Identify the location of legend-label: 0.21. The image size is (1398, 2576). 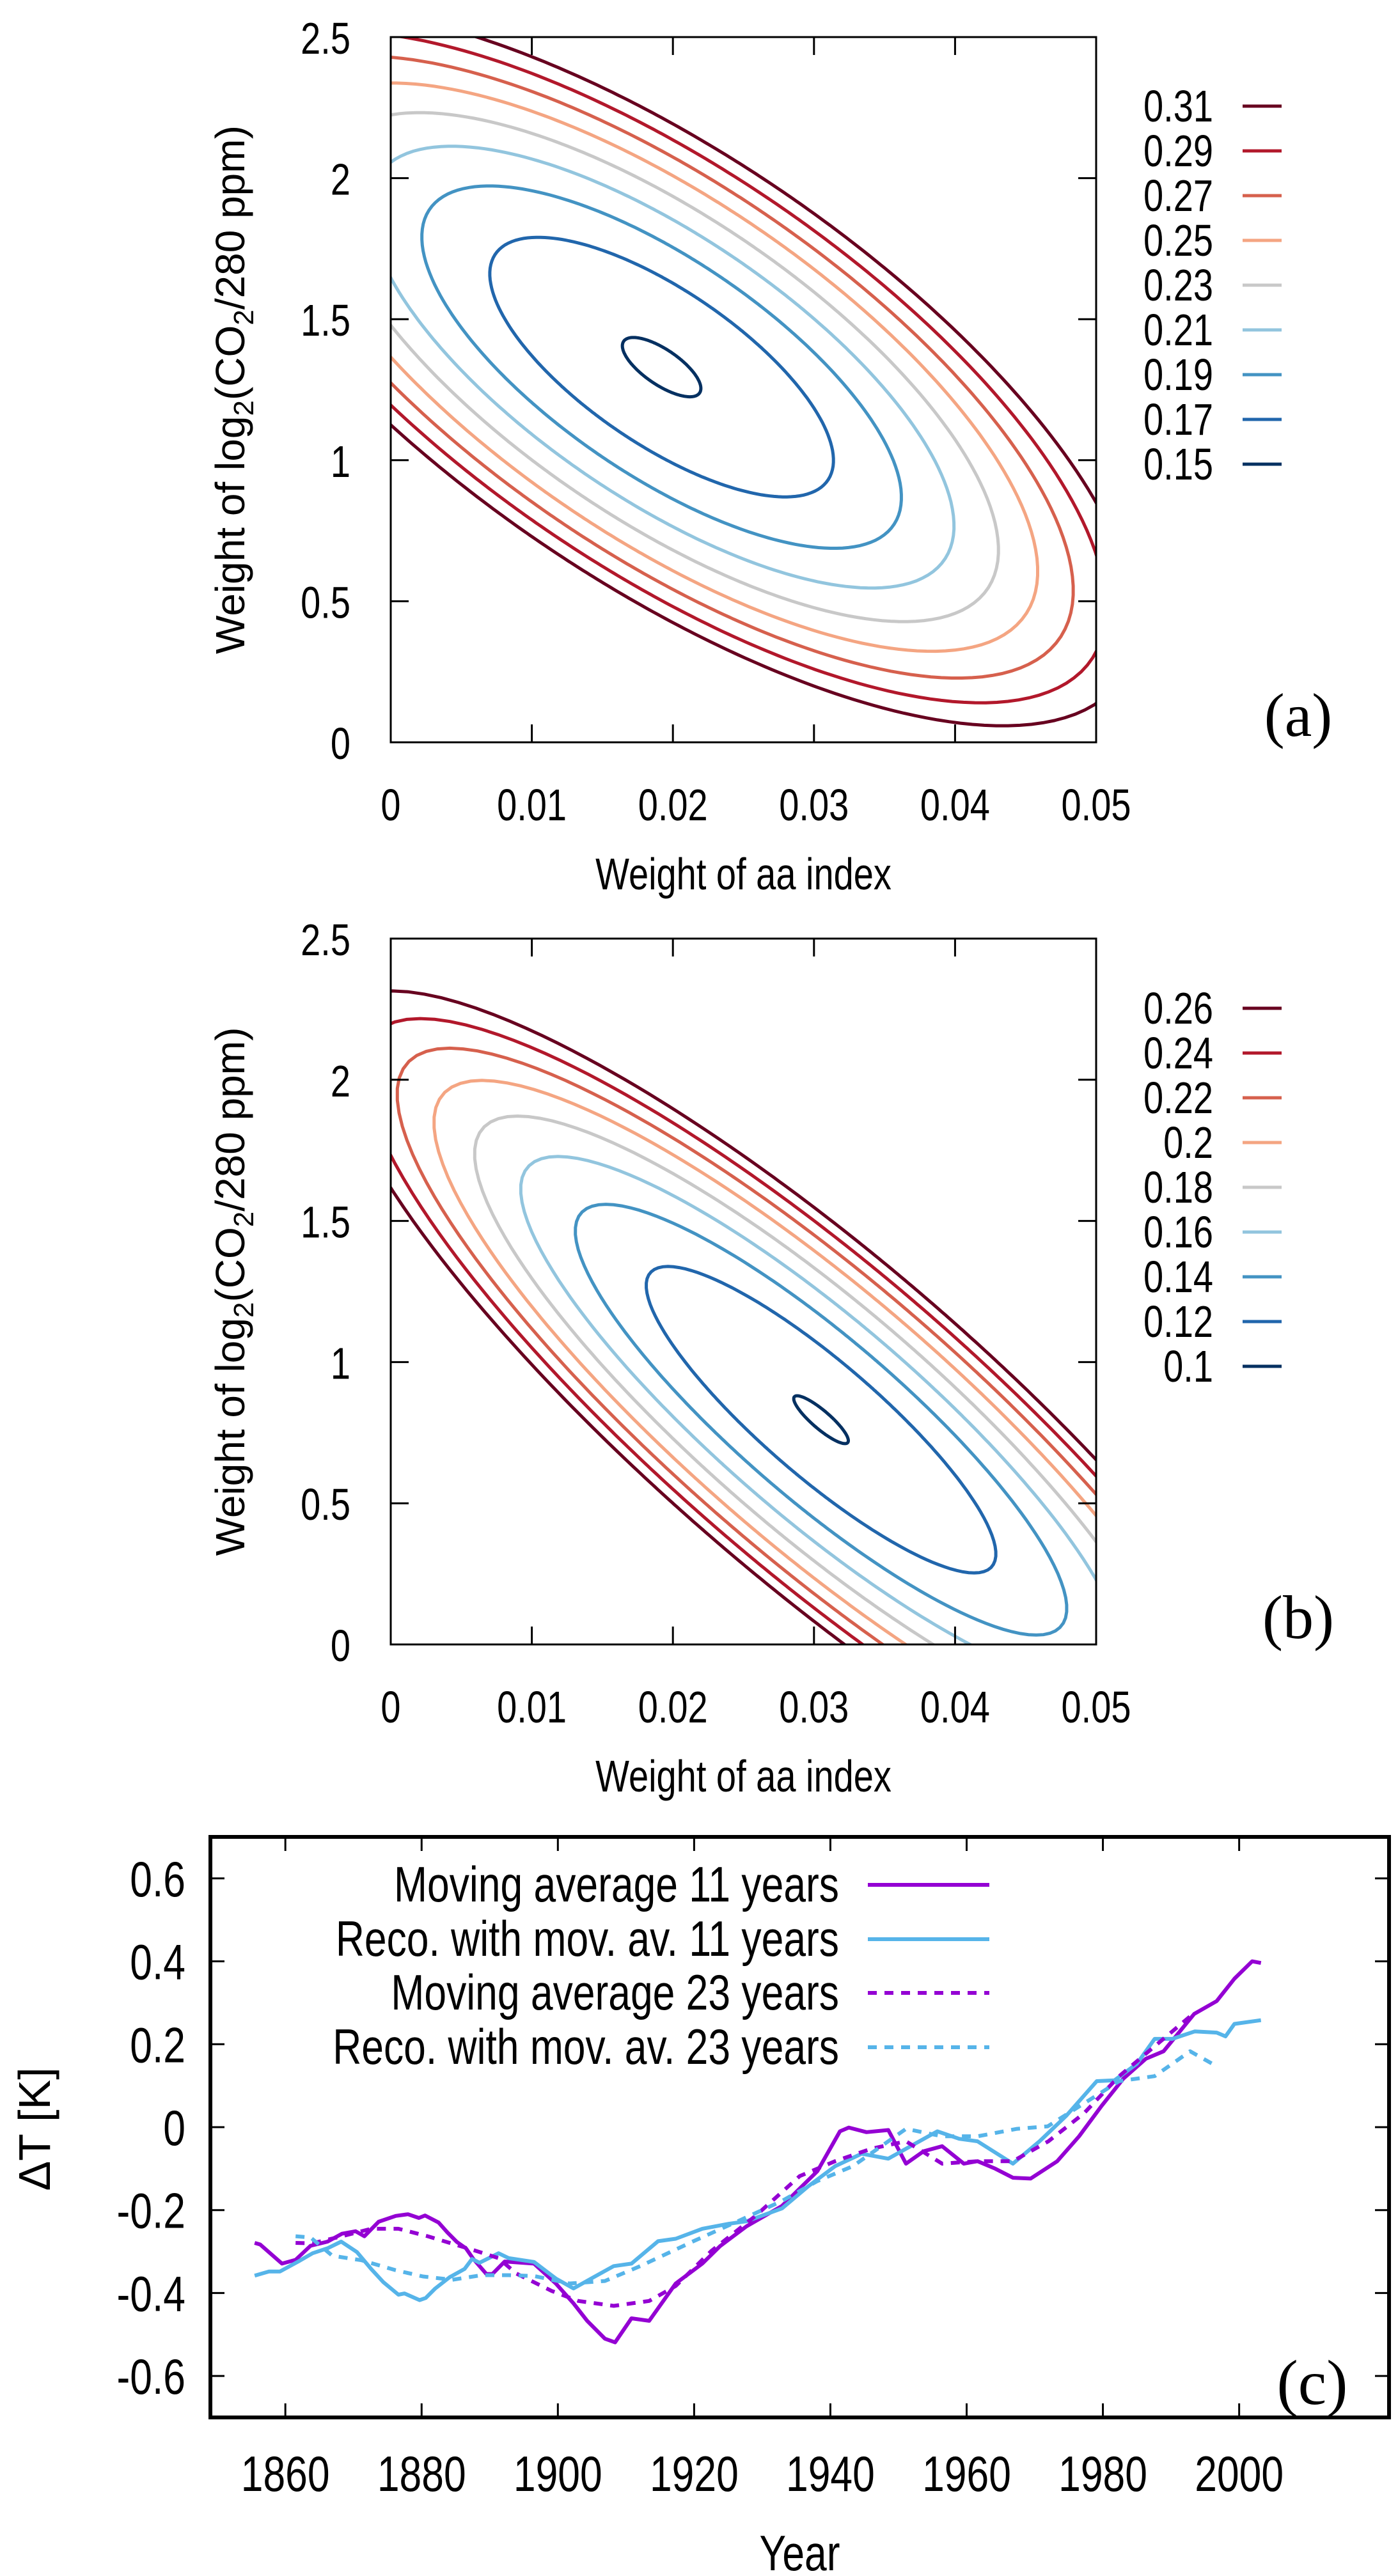
(1178, 330).